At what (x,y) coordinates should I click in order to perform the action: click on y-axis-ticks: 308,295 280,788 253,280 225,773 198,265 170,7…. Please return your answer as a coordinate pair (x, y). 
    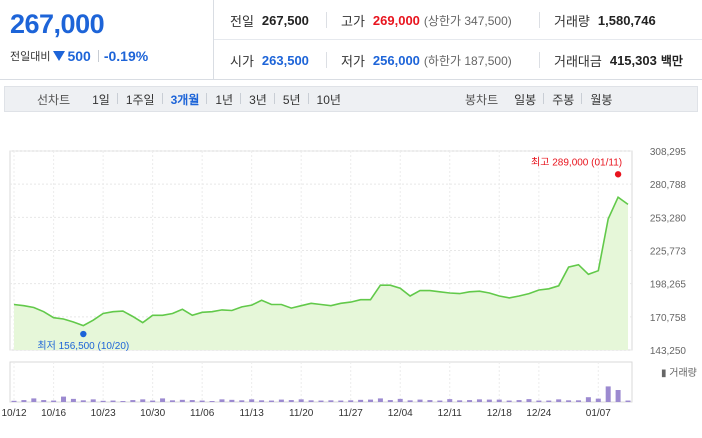
    Looking at the image, I should click on (668, 252).